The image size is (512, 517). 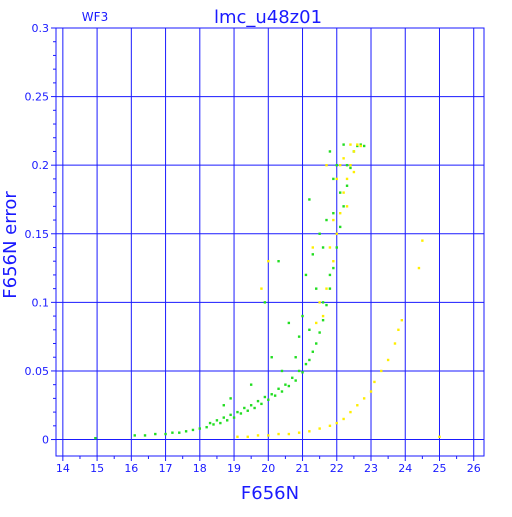 What do you see at coordinates (405, 468) in the screenshot?
I see `x-tick-label: 24` at bounding box center [405, 468].